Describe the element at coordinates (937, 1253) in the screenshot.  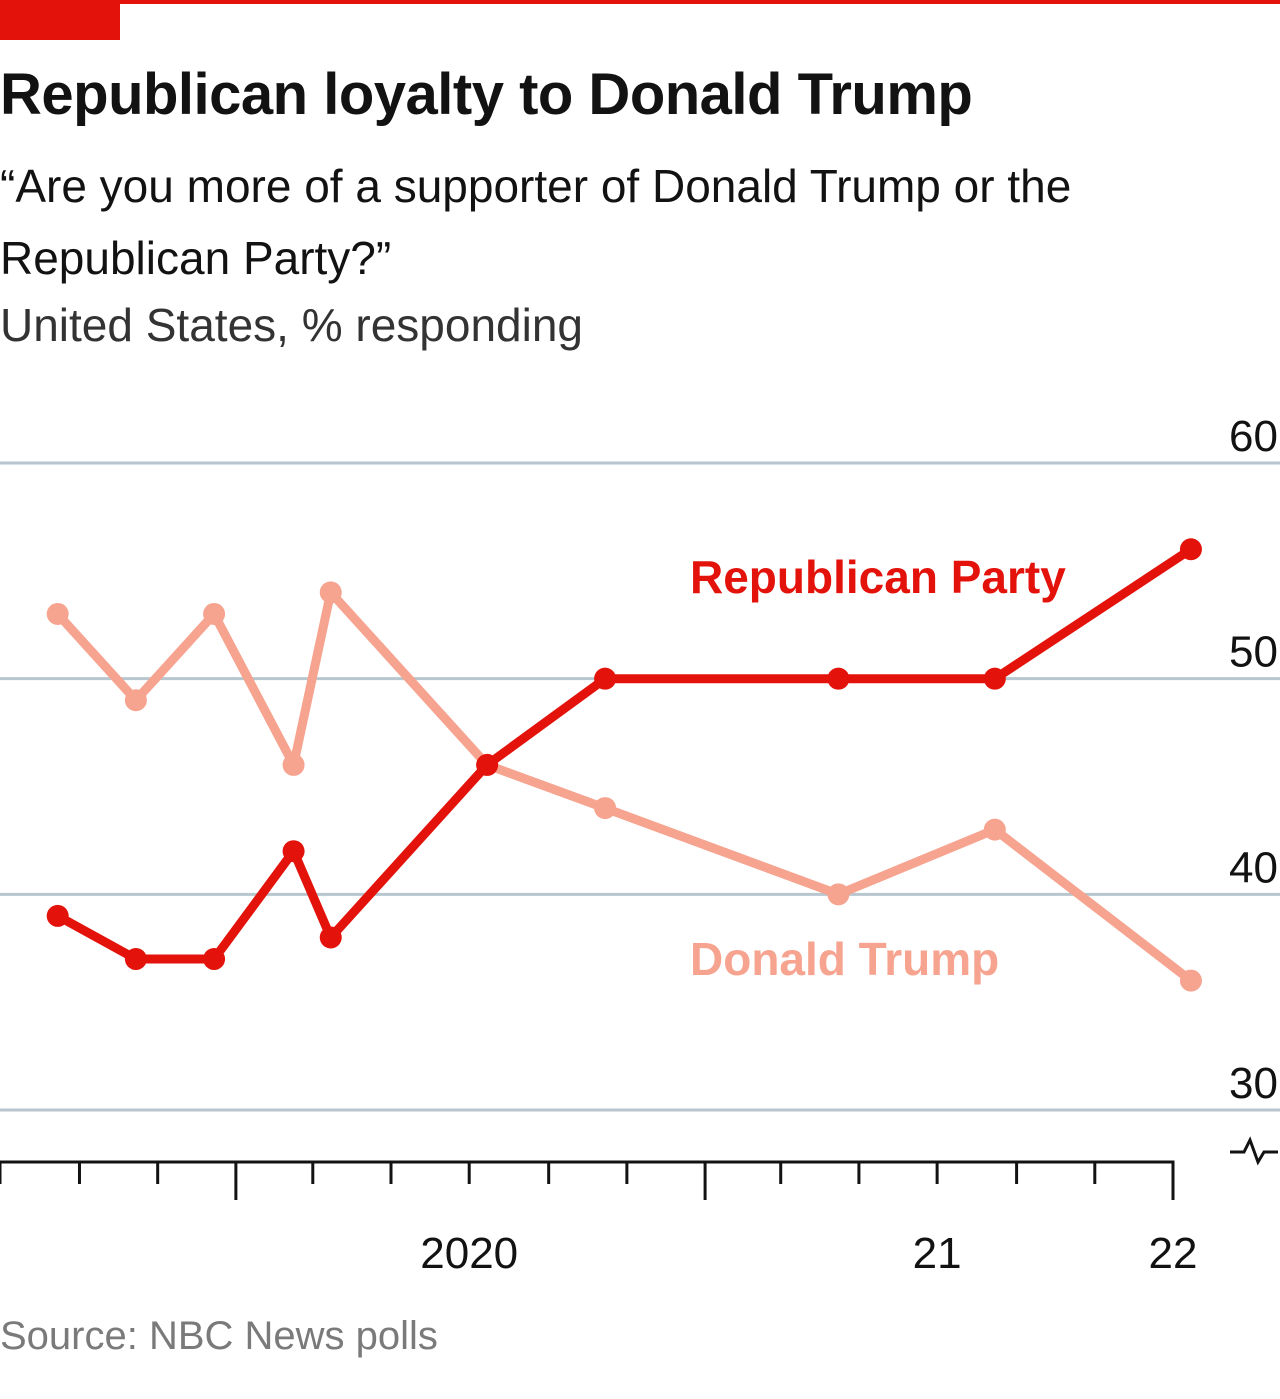
I see `x-tick-label-21: 21` at that location.